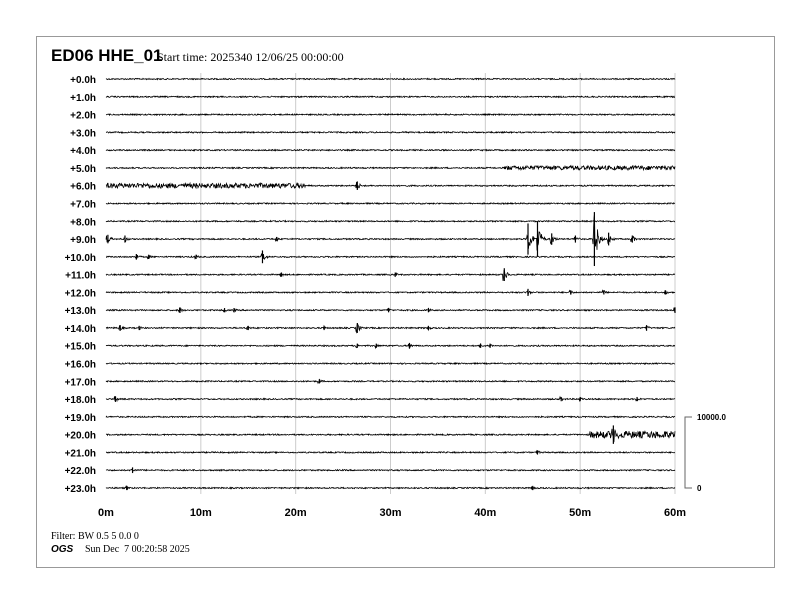 This screenshot has width=792, height=612. Describe the element at coordinates (699, 488) in the screenshot. I see `scale-bottom-label: 0` at that location.